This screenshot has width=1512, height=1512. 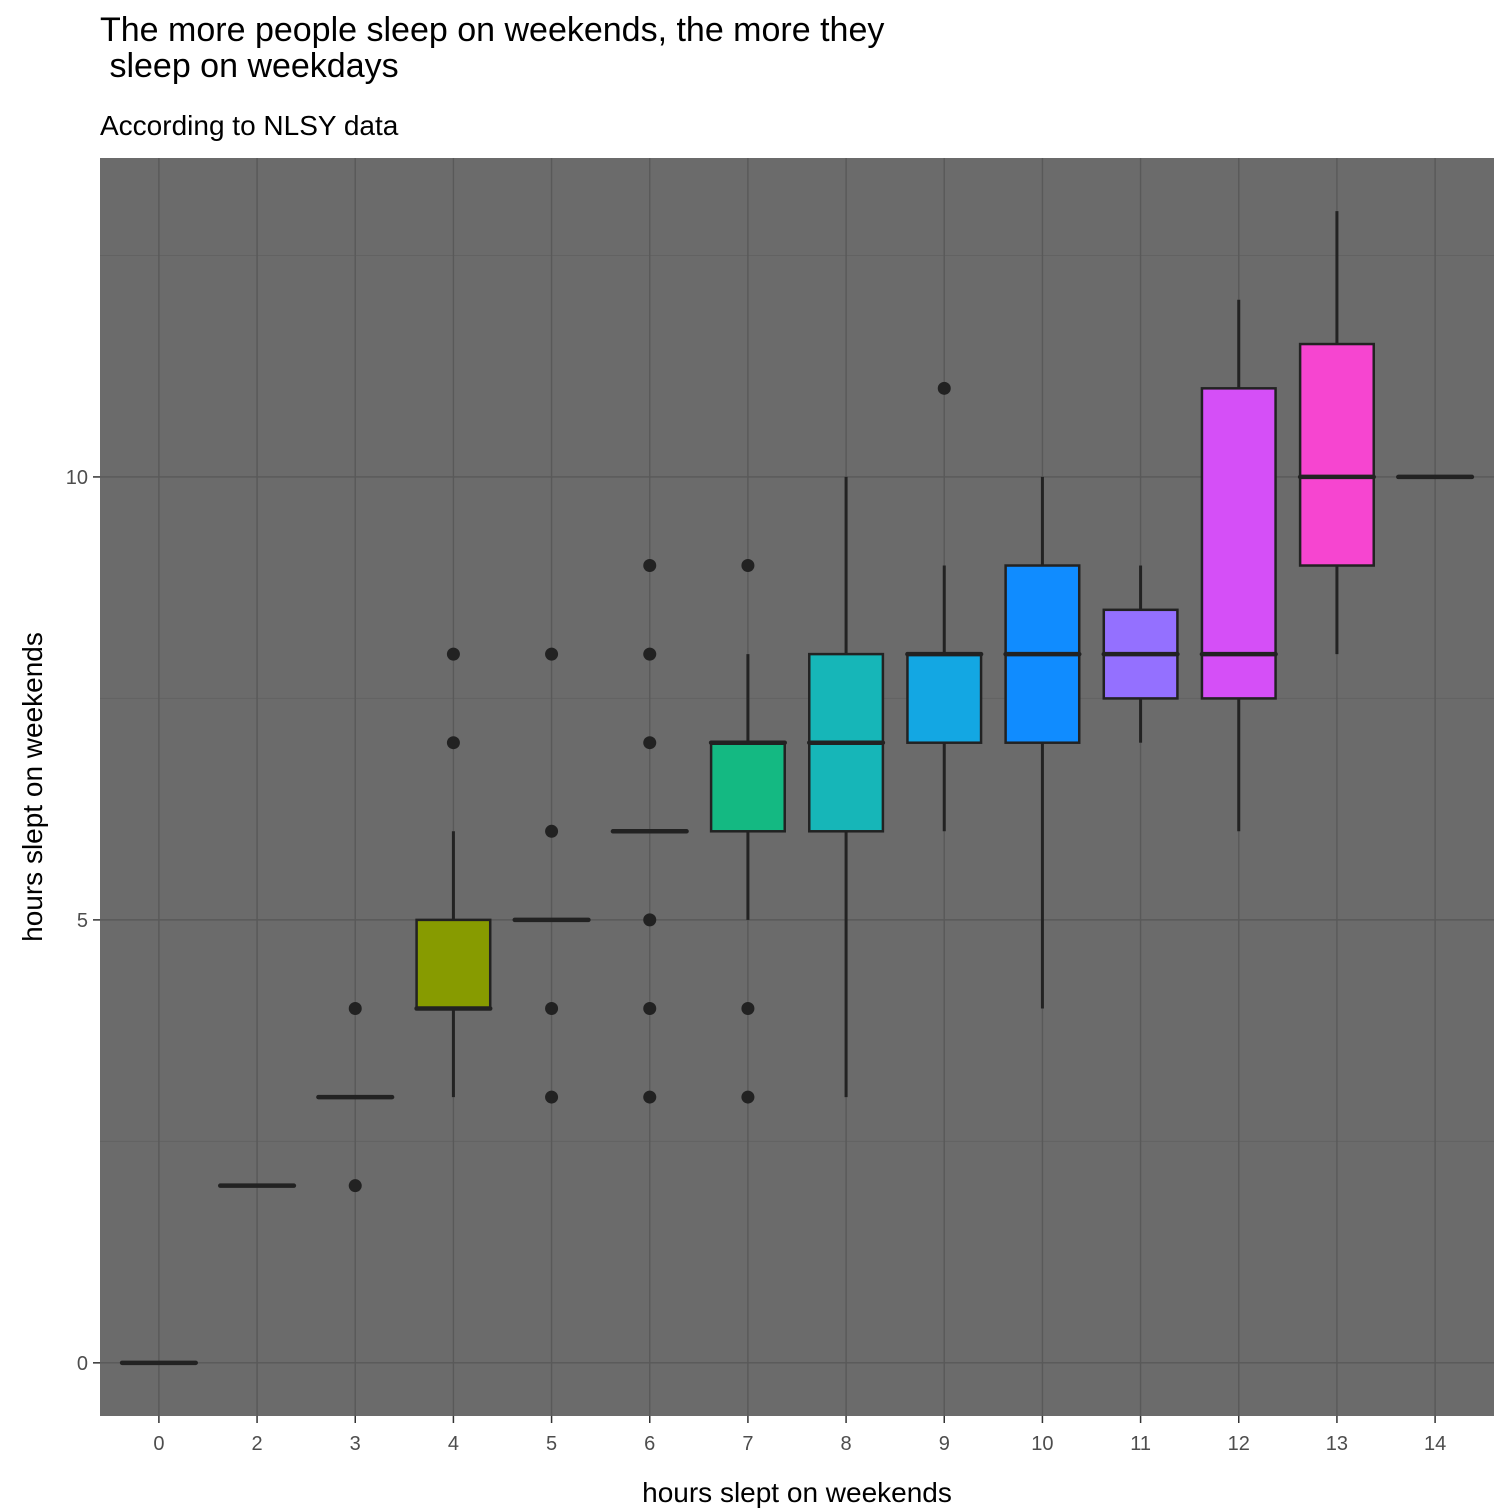 I want to click on x-tick-label: 0, so click(x=158, y=1444).